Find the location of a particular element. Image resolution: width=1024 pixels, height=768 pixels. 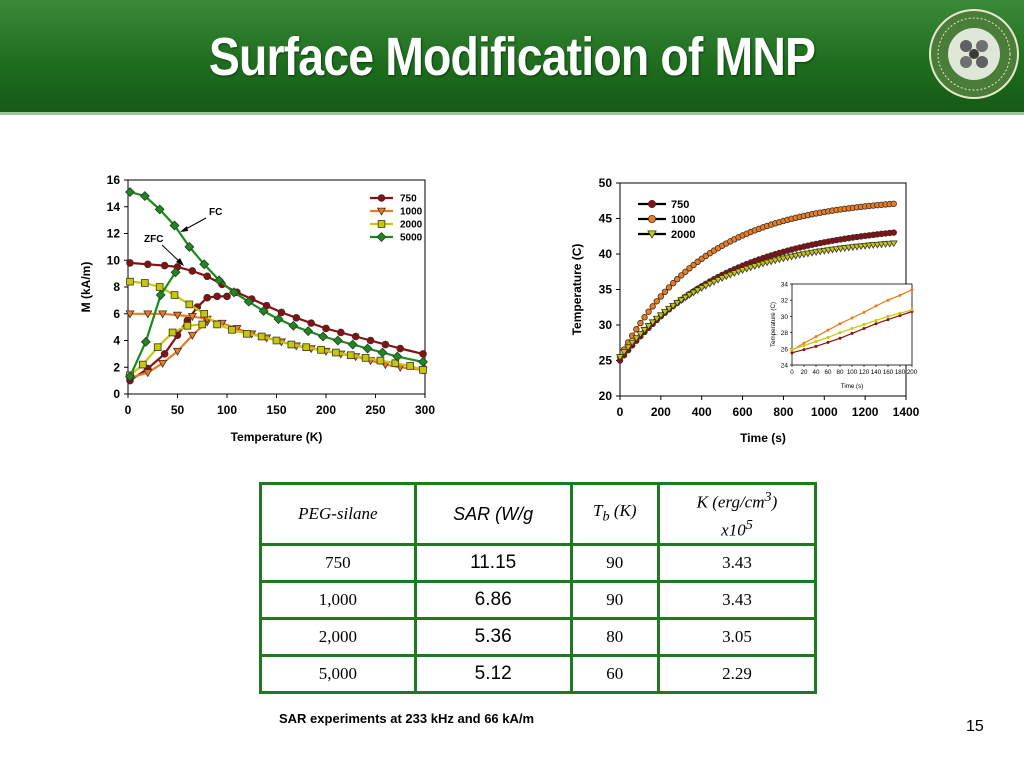

y-tick-label: 40 is located at coordinates (606, 254).